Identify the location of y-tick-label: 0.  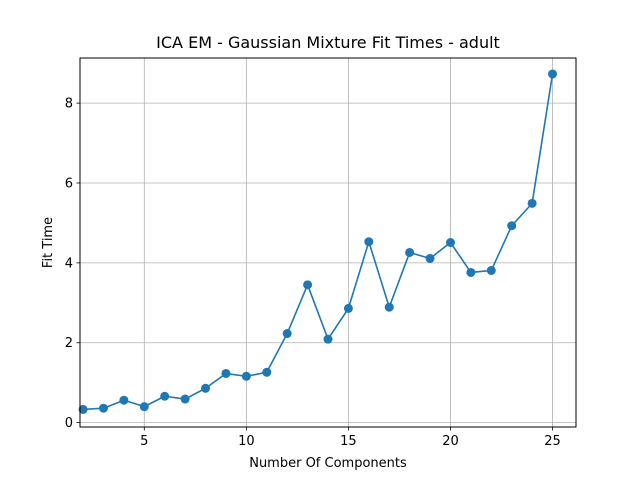
(69, 423).